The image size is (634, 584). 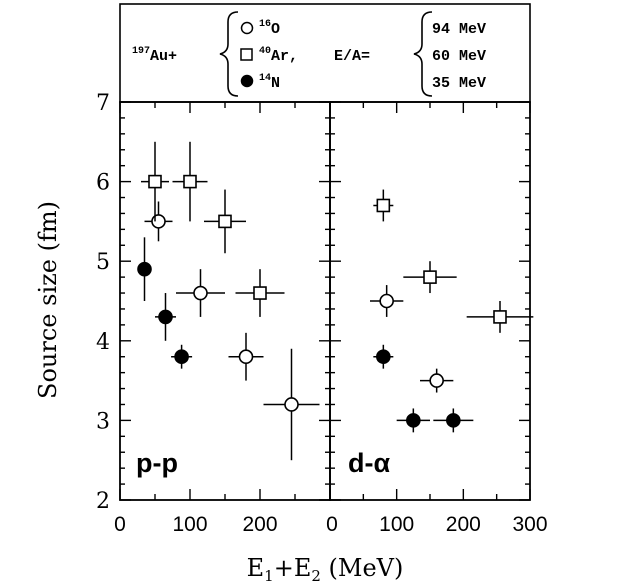 I want to click on y-tick-label: 7, so click(x=103, y=103).